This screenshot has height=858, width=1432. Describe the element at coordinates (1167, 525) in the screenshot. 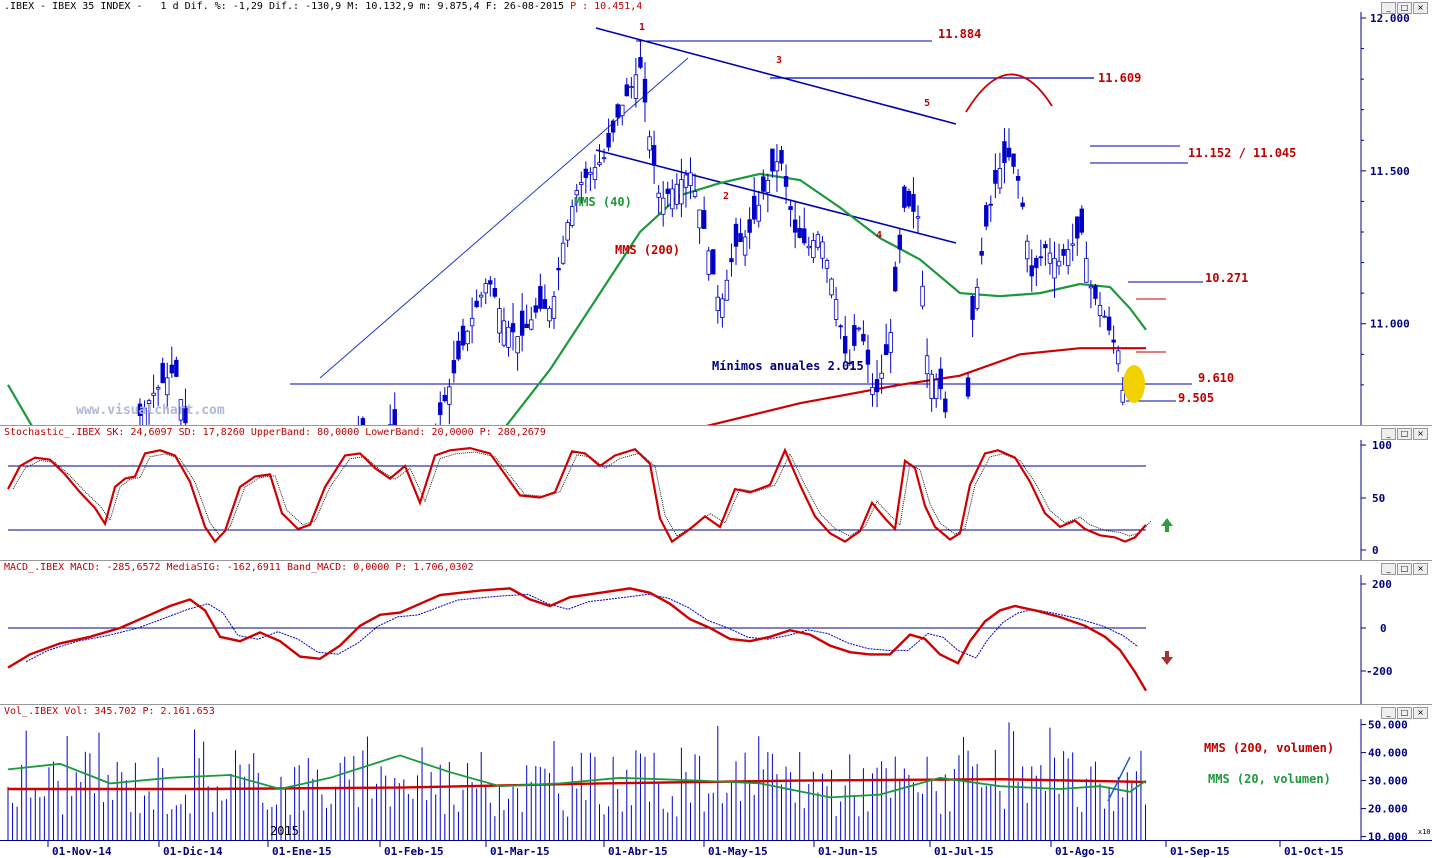

I see `up-arrow-icon` at that location.